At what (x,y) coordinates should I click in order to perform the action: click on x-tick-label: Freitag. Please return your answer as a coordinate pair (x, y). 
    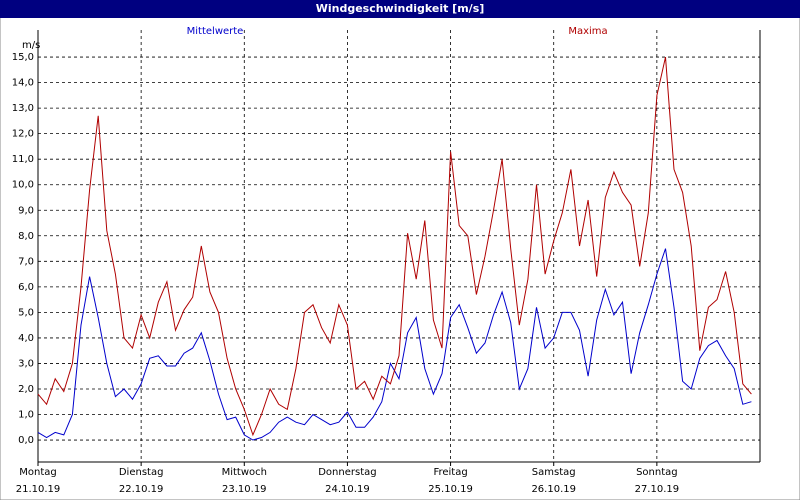
    Looking at the image, I should click on (450, 472).